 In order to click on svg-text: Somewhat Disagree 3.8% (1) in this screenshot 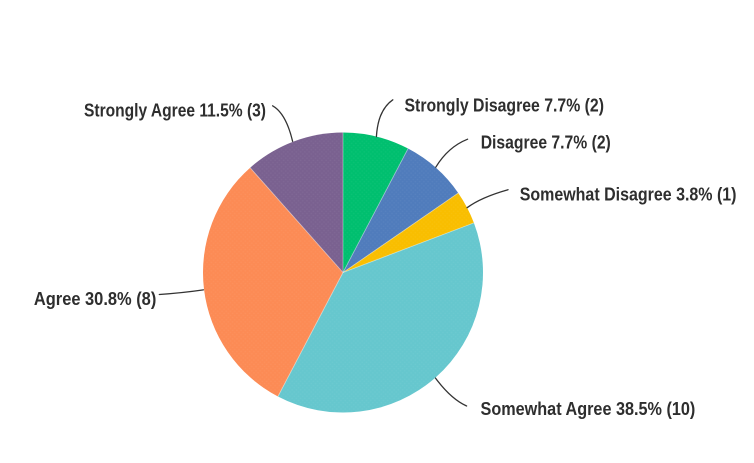, I will do `click(628, 195)`.